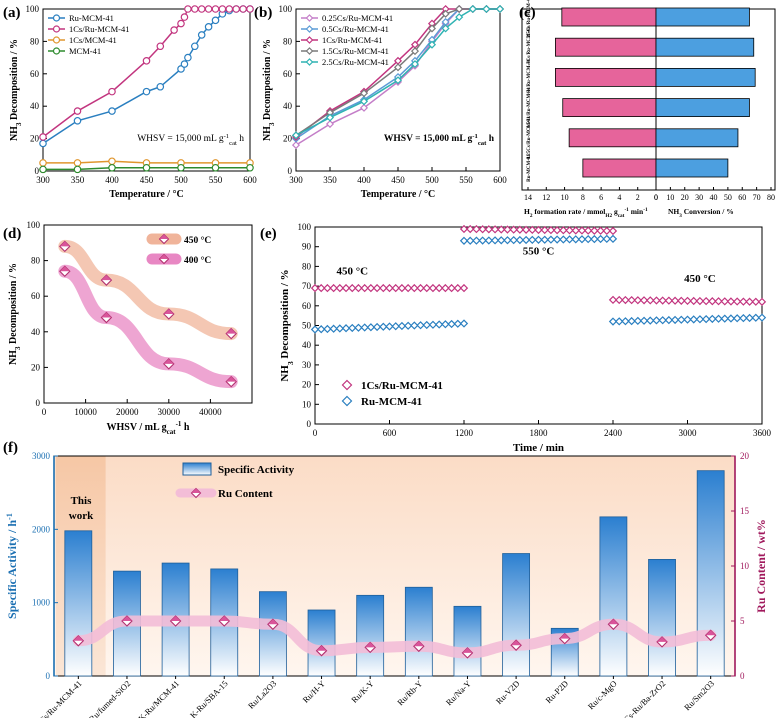 The height and width of the screenshot is (718, 779). I want to click on y-axis-label-part: Specific Activity / h, so click(12, 569).